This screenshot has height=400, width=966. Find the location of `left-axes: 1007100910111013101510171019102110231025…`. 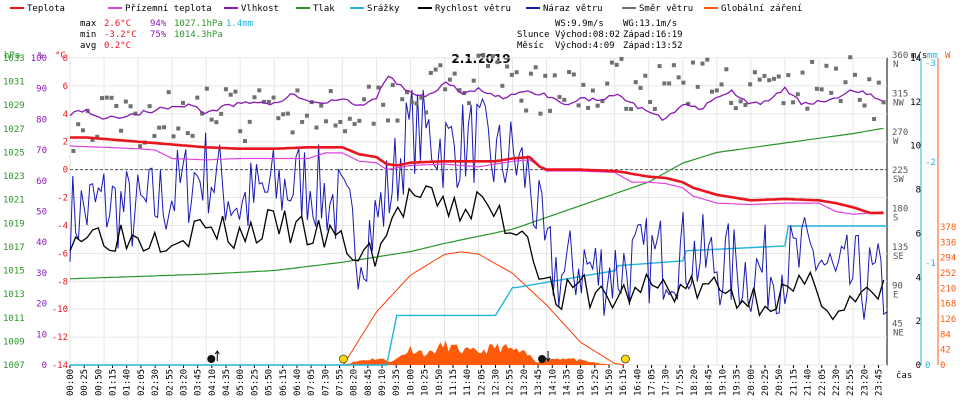

left-axes: 1007100910111013101510171019102110231025… is located at coordinates (35, 212).